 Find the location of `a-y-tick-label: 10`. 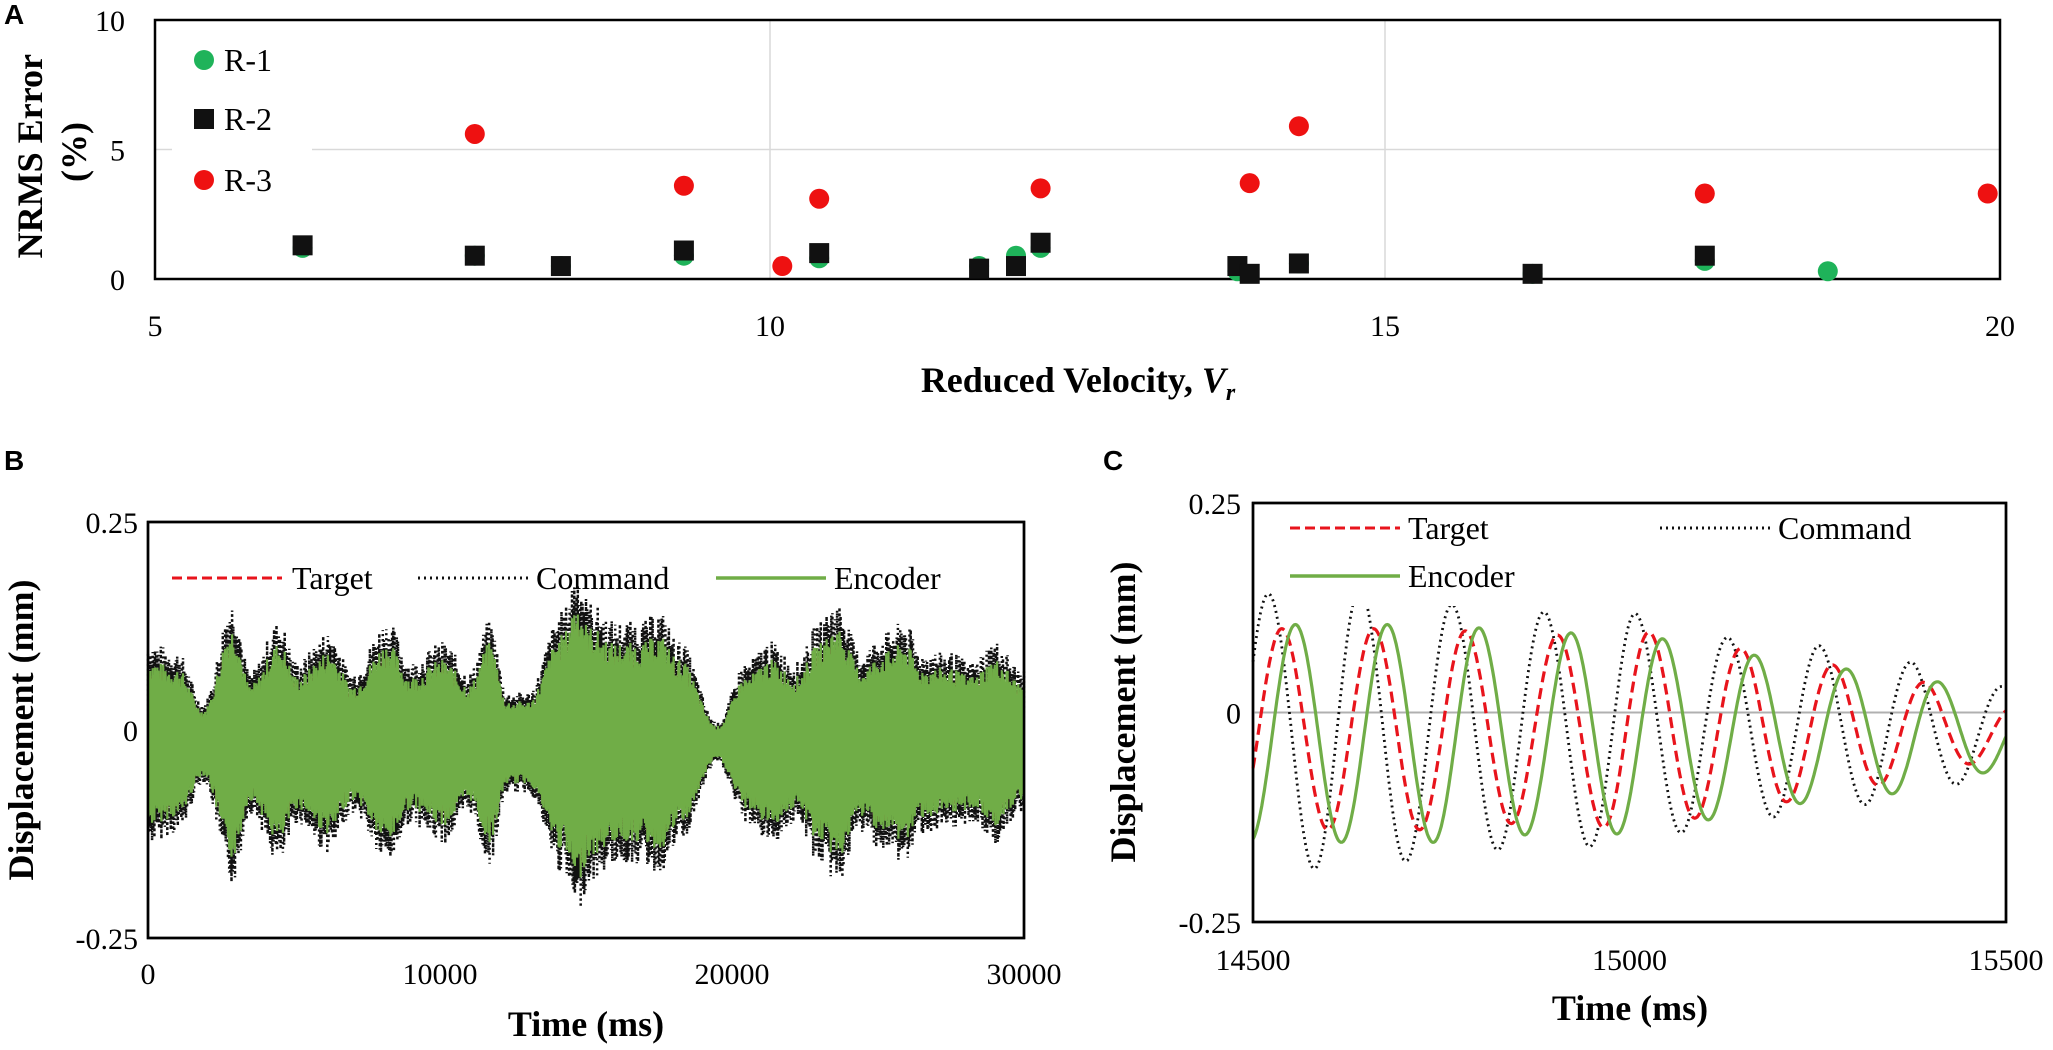

a-y-tick-label: 10 is located at coordinates (110, 21).